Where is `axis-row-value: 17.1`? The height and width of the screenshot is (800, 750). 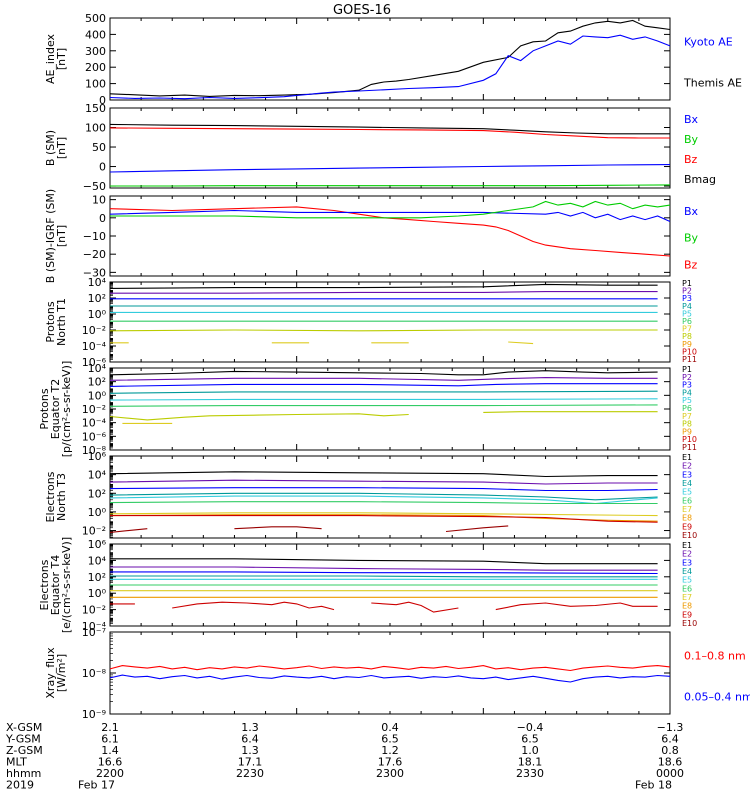
axis-row-value: 17.1 is located at coordinates (250, 762).